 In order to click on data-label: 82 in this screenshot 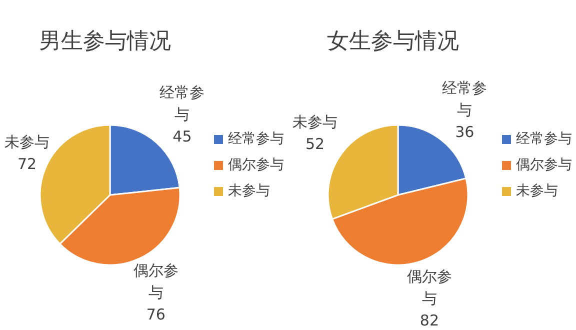, I will do `click(430, 320)`.